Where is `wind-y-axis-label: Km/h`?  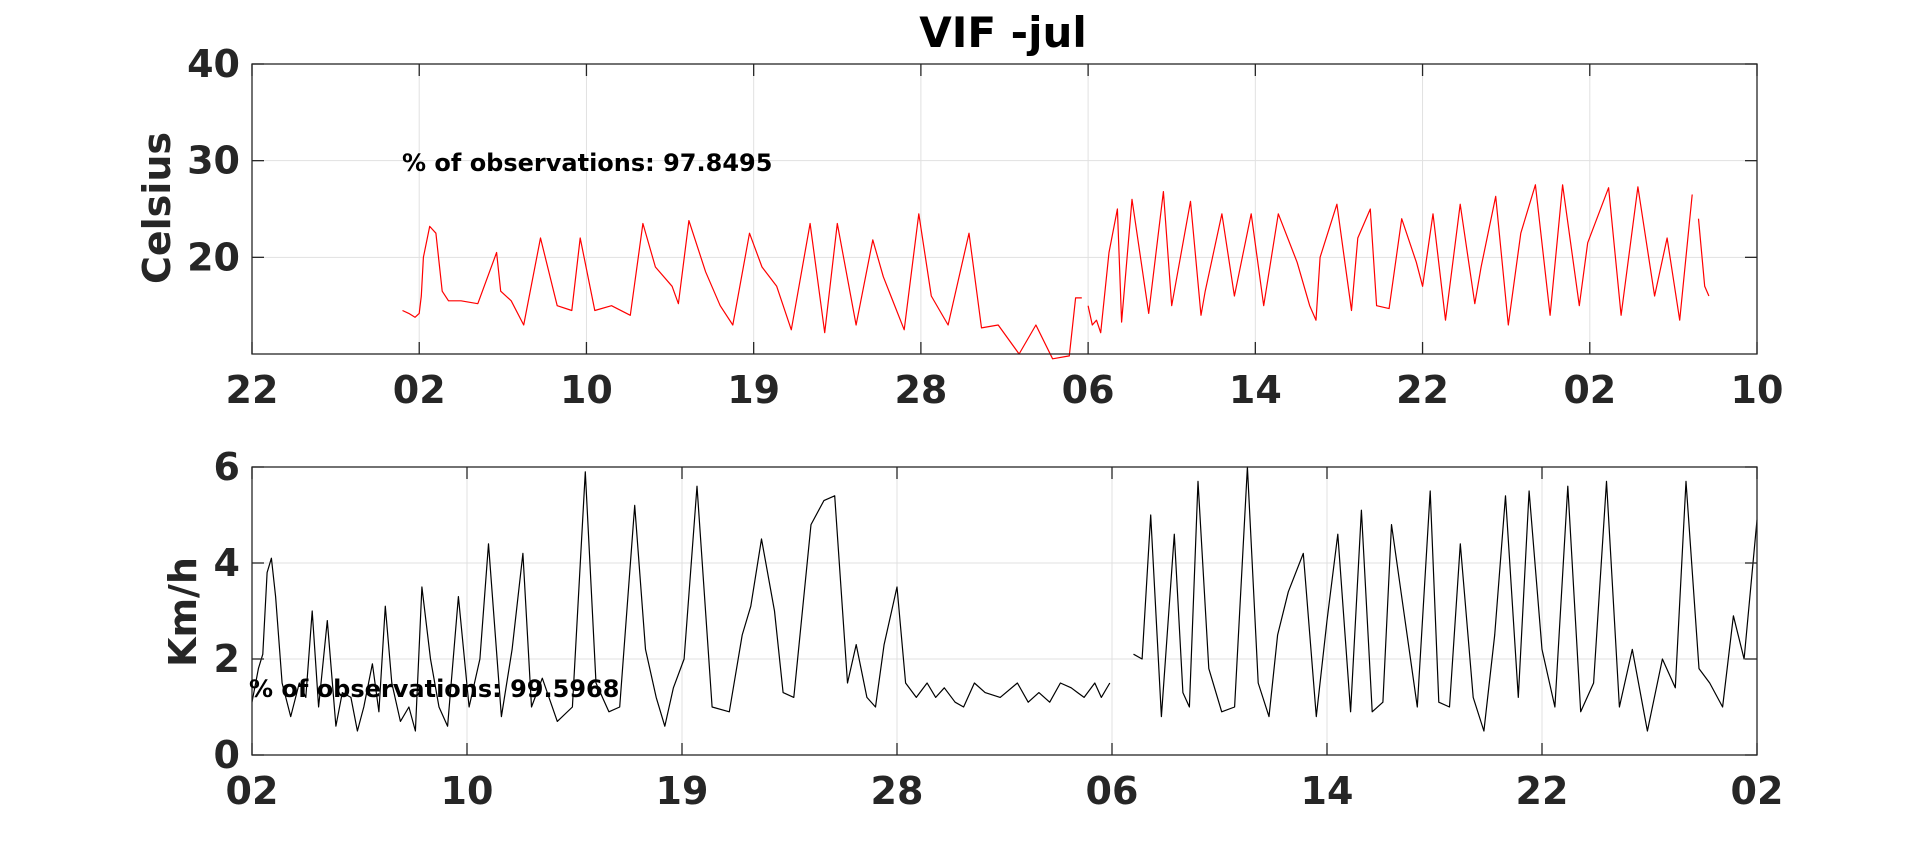 wind-y-axis-label: Km/h is located at coordinates (183, 612).